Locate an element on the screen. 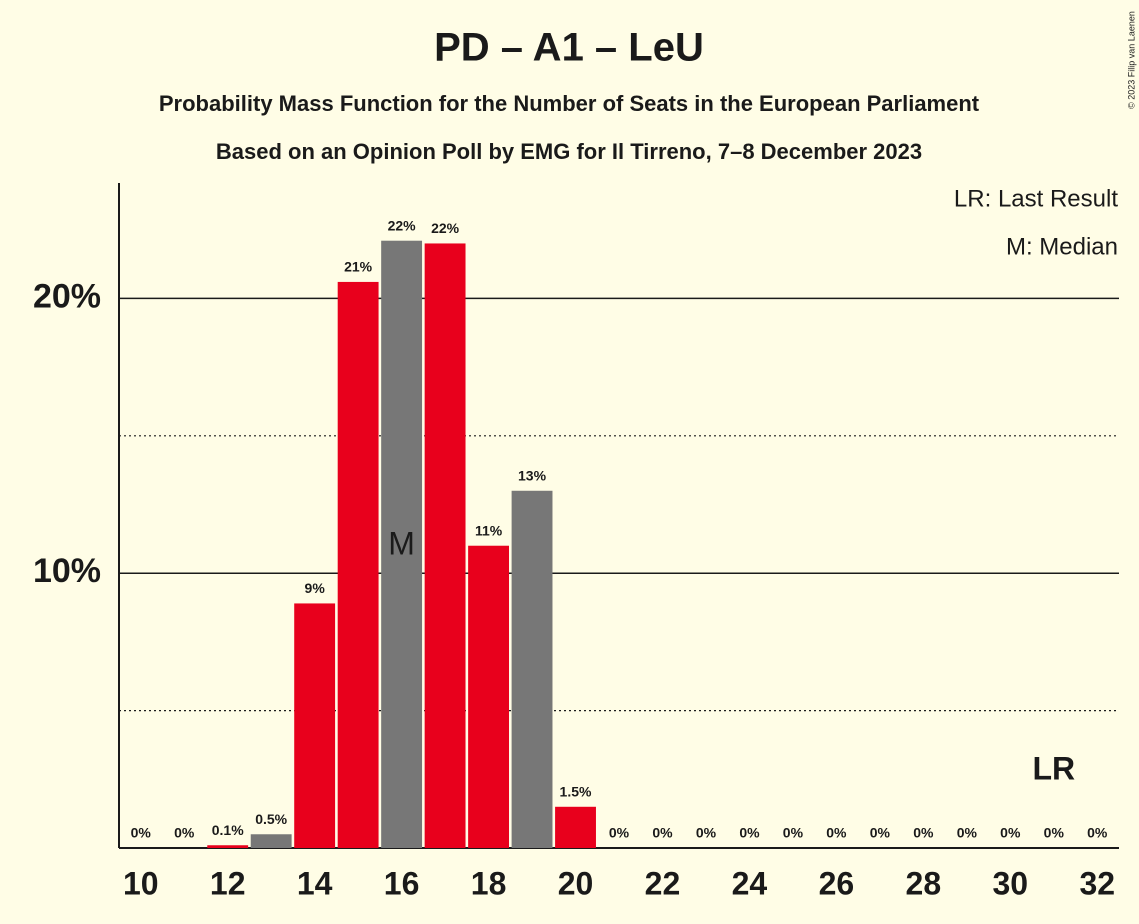 This screenshot has width=1139, height=924. legend-entry: LR: Last Result is located at coordinates (1036, 198).